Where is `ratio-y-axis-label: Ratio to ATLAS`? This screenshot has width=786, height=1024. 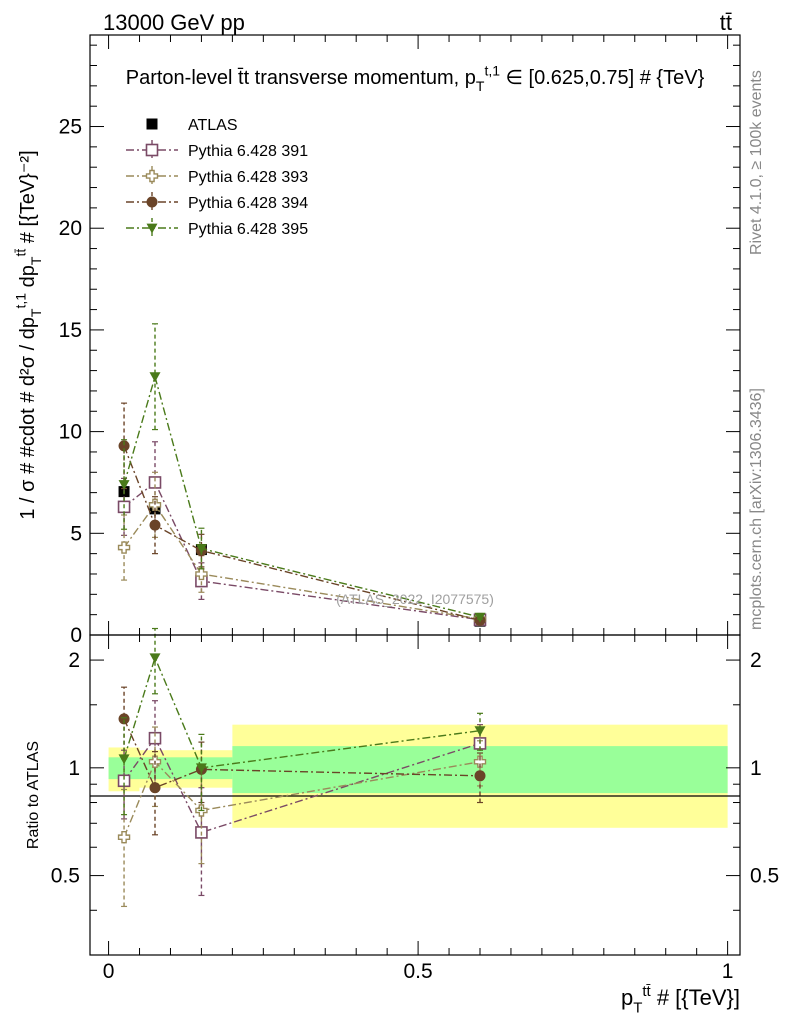 ratio-y-axis-label: Ratio to ATLAS is located at coordinates (33, 795).